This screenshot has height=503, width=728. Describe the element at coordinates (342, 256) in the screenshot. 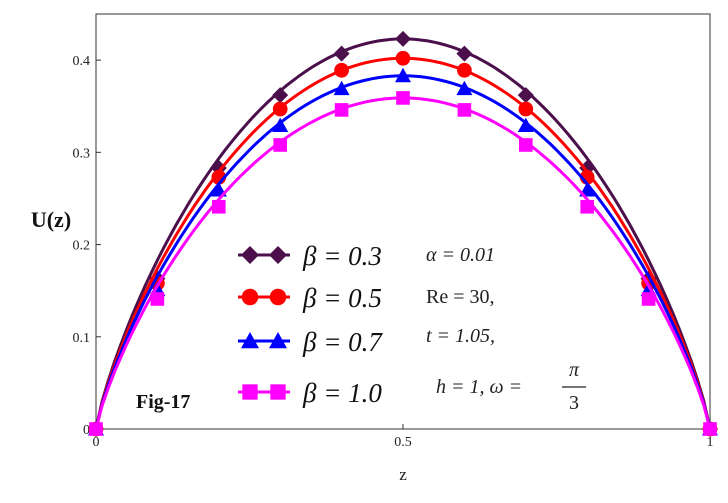

I see `legend-label: β = 0.3` at that location.